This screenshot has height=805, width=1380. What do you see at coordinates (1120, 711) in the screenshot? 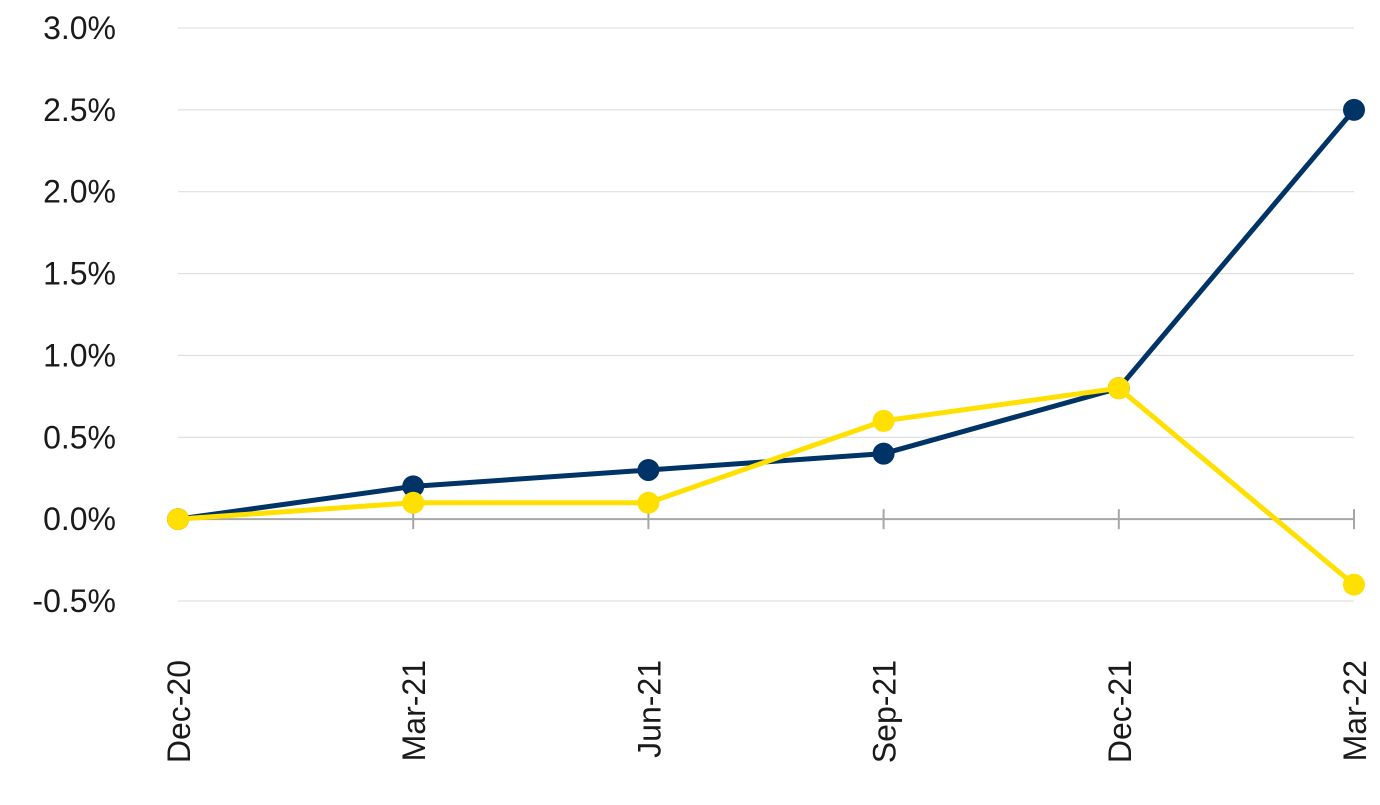
I see `x-tick-label: Dec-21` at bounding box center [1120, 711].